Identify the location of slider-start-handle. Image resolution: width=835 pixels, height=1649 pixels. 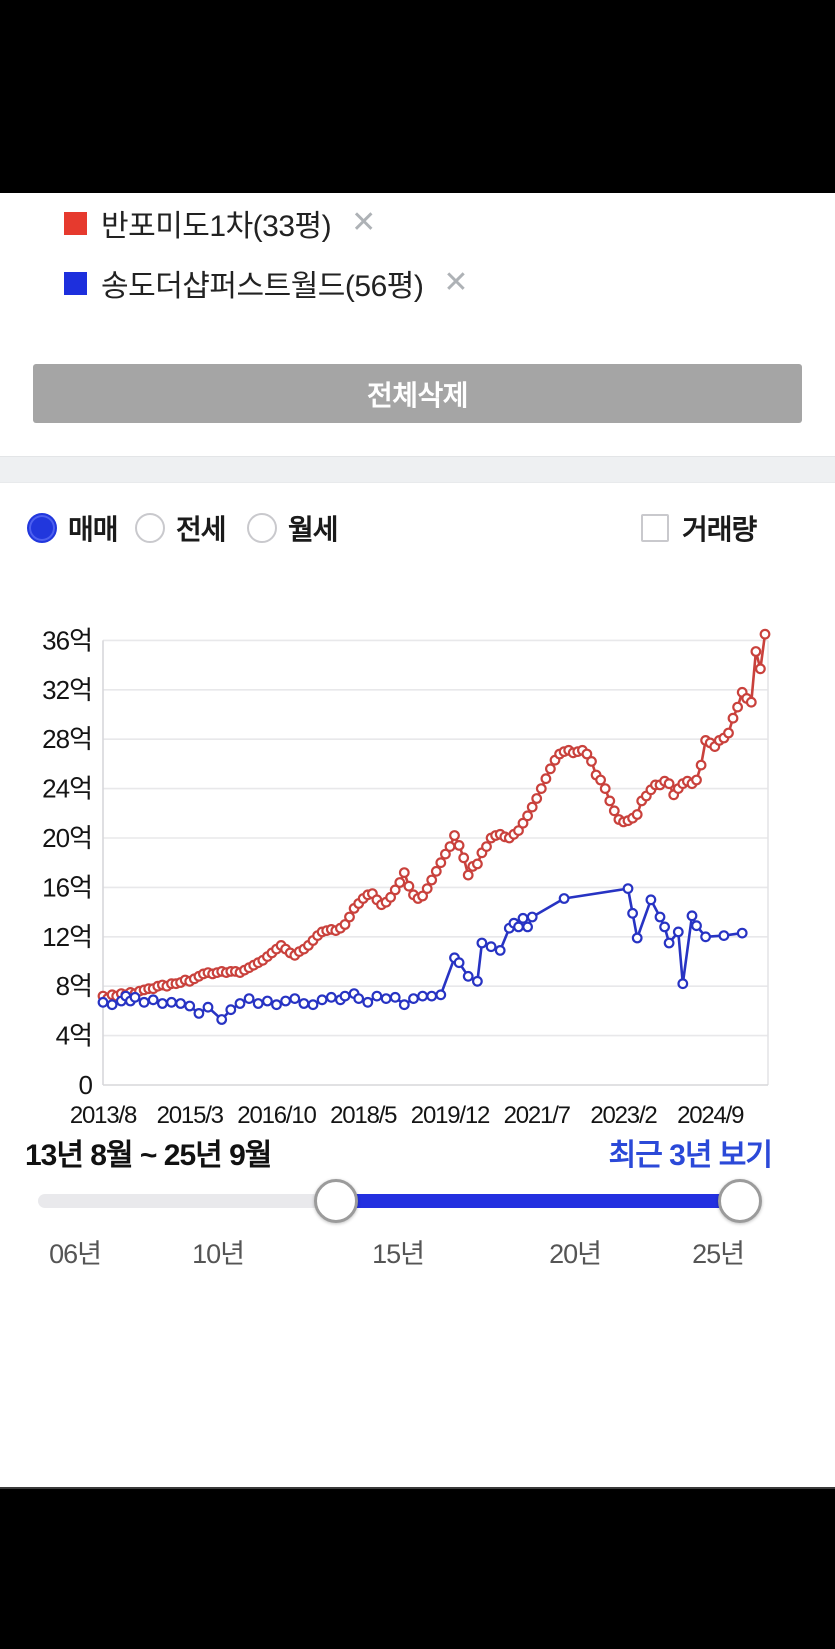
(335, 1201).